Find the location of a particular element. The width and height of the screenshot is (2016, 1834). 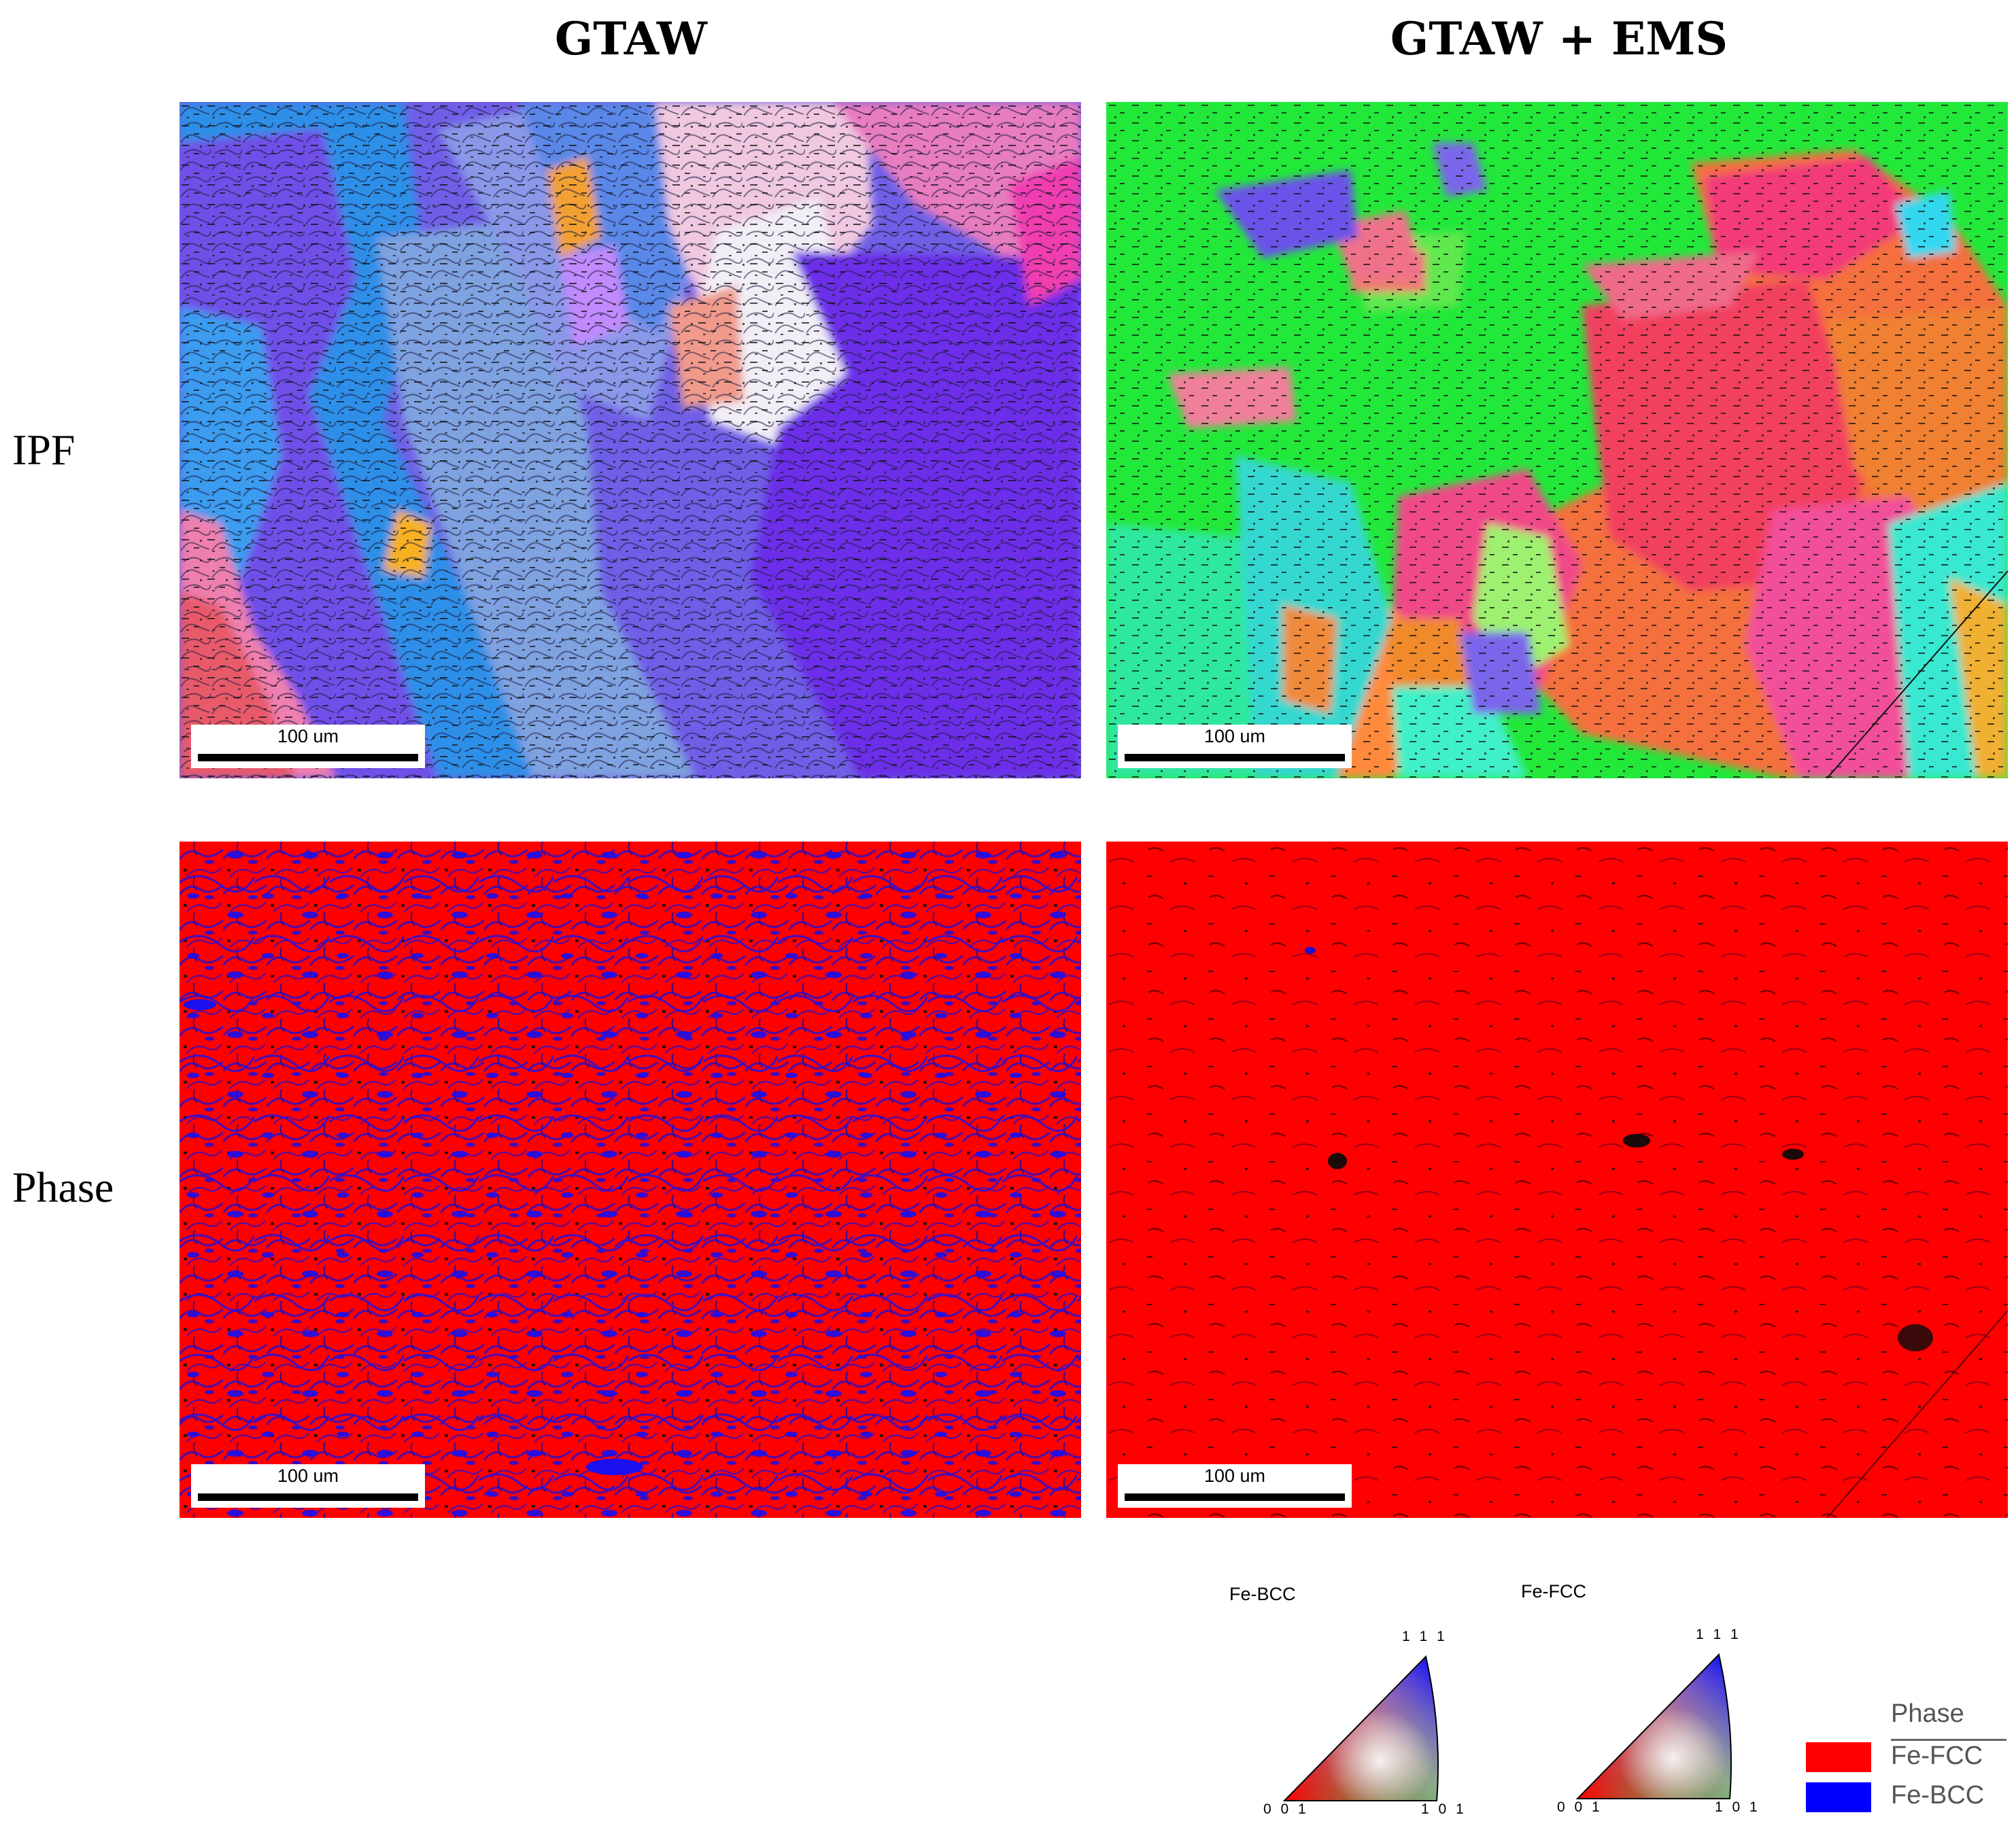

ipf-key-bcc-label: Fe-BCC is located at coordinates (1262, 1594).